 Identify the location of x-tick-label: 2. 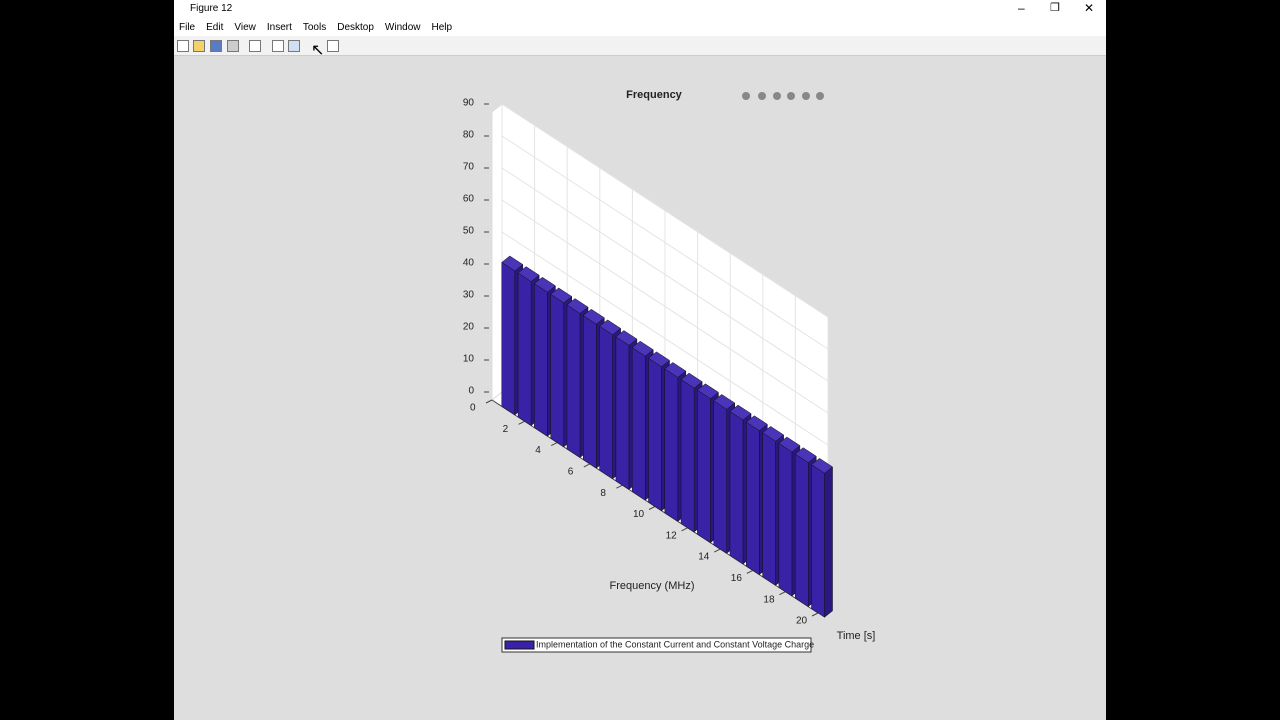
(506, 429).